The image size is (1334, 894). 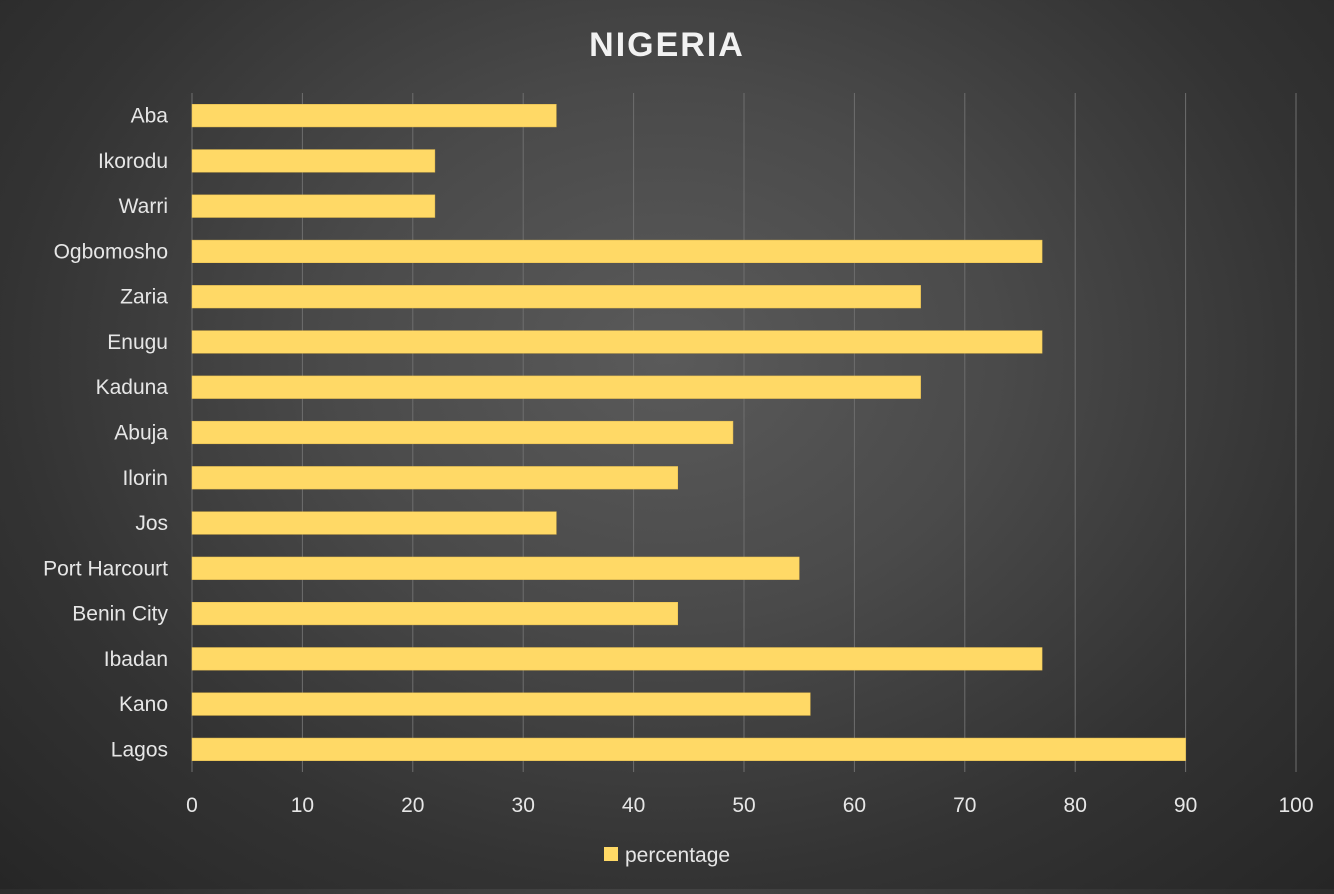 I want to click on category-label: Port Harcourt, so click(x=105, y=568).